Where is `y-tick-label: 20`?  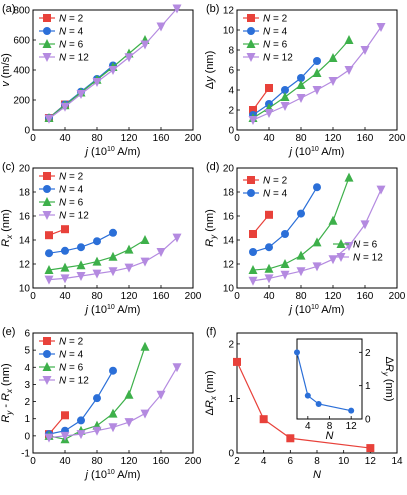 y-tick-label: 20 is located at coordinates (25, 169).